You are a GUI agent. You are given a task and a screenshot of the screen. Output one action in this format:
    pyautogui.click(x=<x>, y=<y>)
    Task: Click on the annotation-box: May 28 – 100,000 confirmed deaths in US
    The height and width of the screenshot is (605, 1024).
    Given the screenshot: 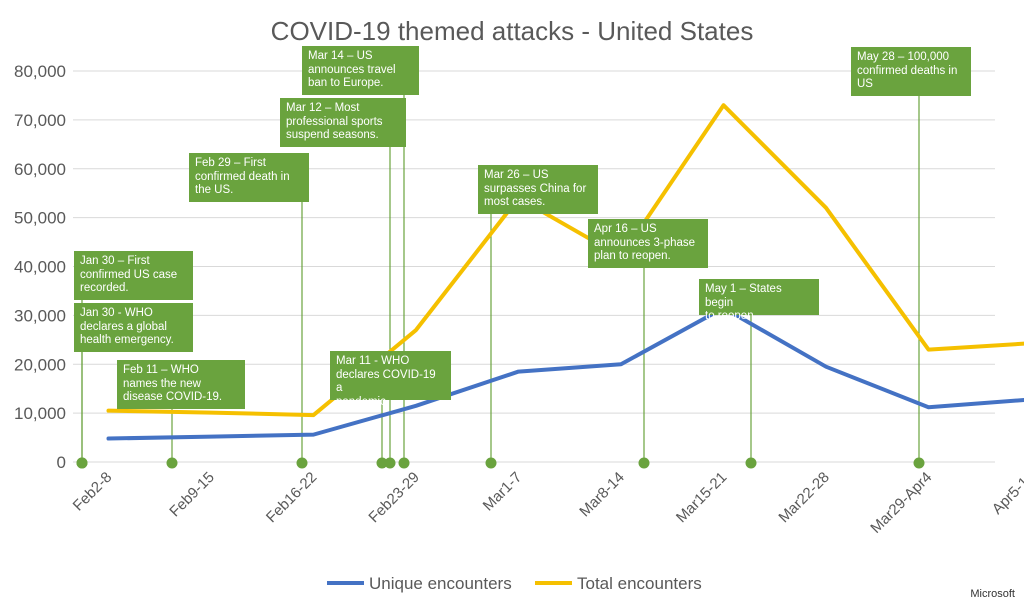 What is the action you would take?
    pyautogui.click(x=911, y=71)
    